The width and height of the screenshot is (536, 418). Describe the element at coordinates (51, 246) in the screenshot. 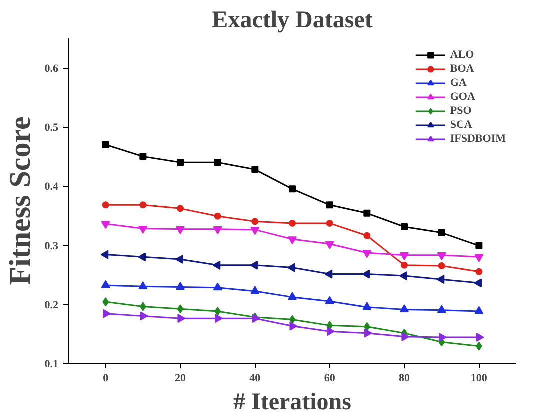

I see `y-tick-label: 0.3` at that location.